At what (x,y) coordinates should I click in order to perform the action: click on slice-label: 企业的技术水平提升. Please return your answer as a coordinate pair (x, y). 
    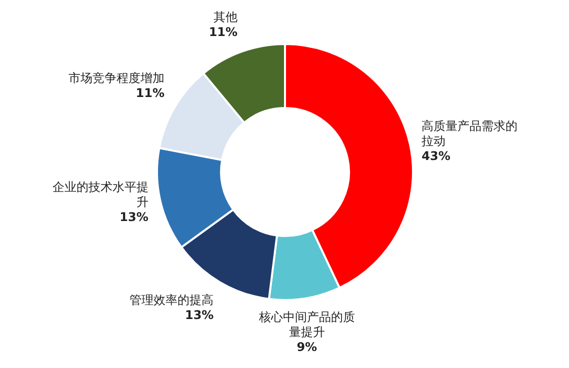
    Looking at the image, I should click on (100, 195).